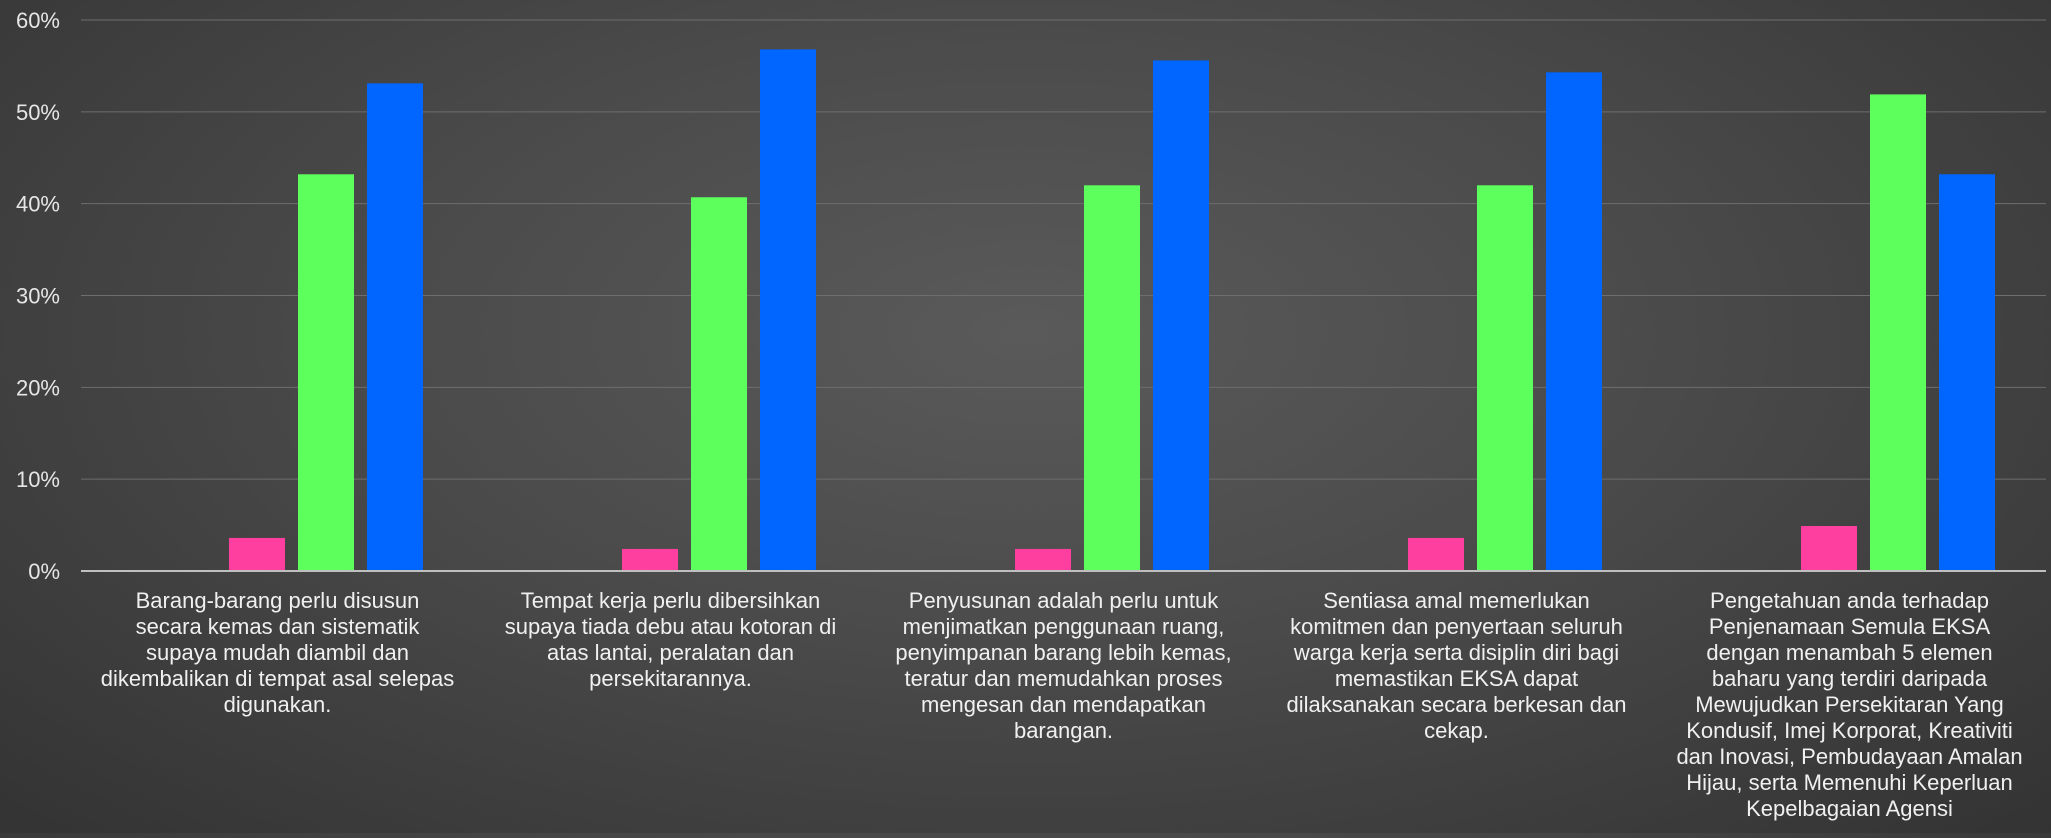 The width and height of the screenshot is (2051, 838). I want to click on y-tick-label: 60%, so click(38, 20).